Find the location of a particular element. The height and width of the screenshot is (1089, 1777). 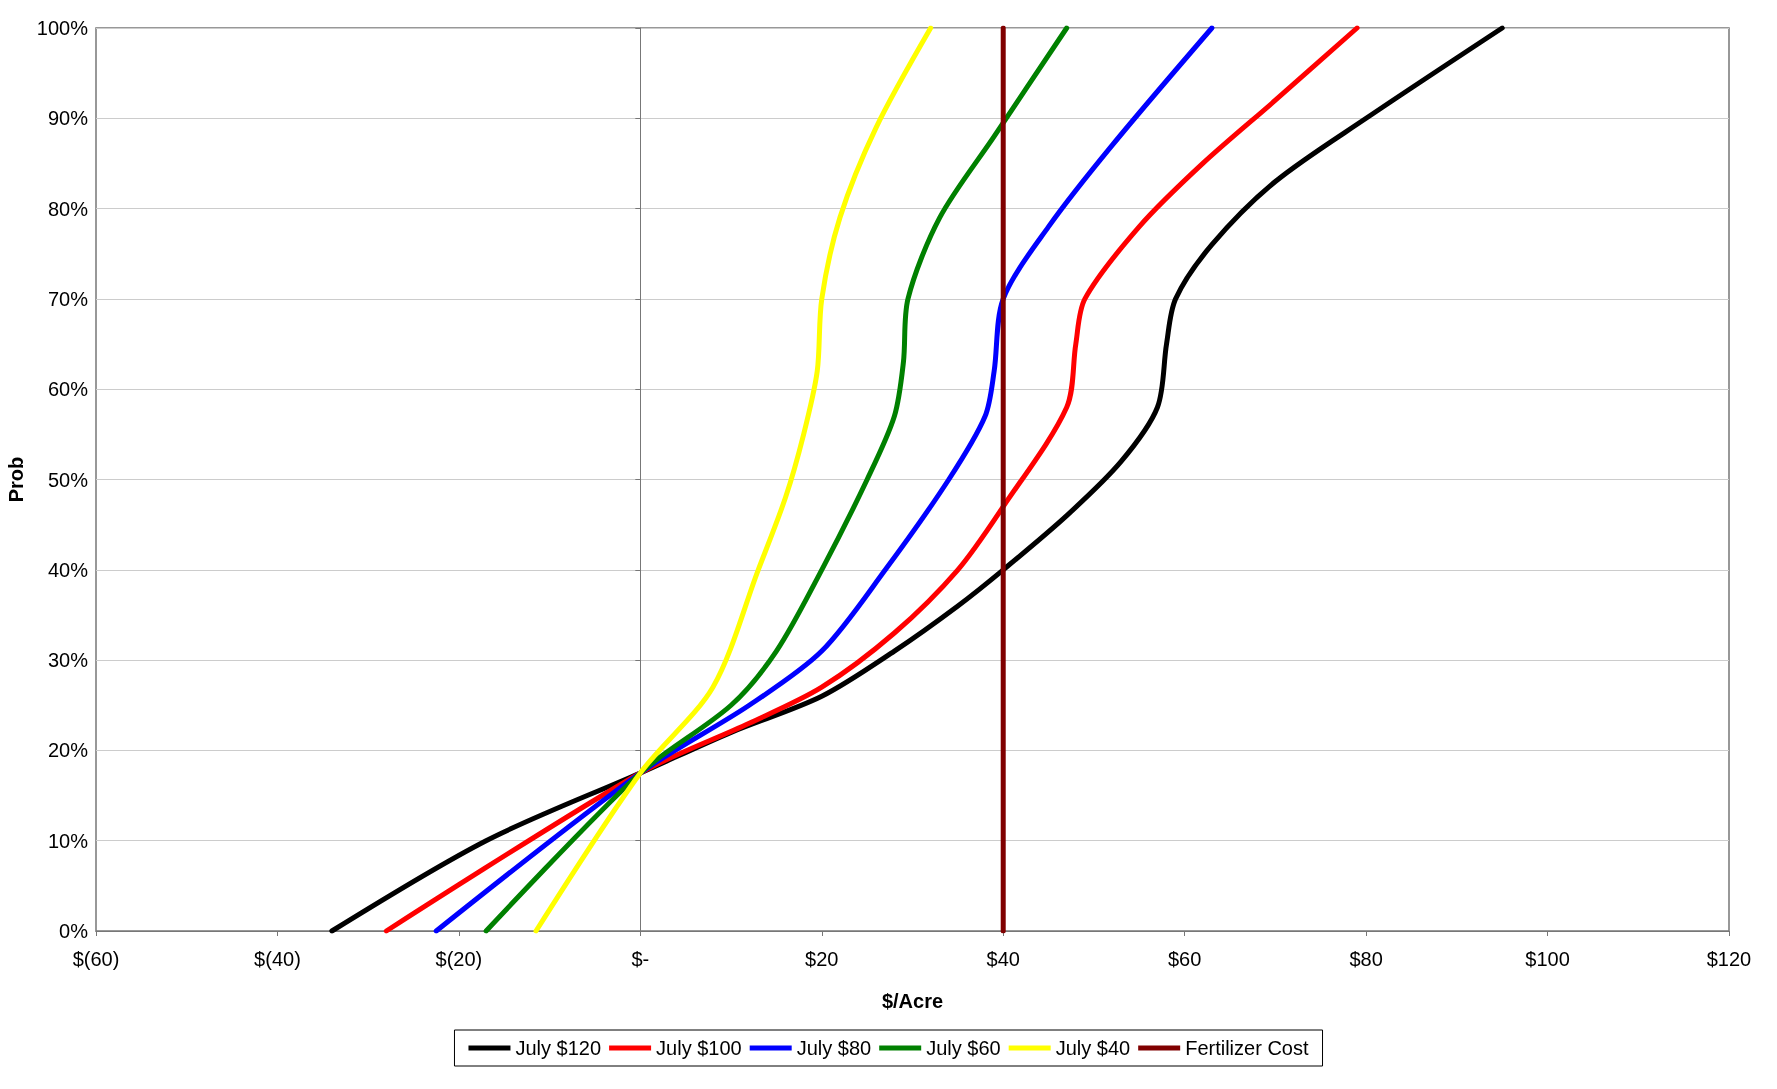

y-tick-label: 10% is located at coordinates (68, 840).